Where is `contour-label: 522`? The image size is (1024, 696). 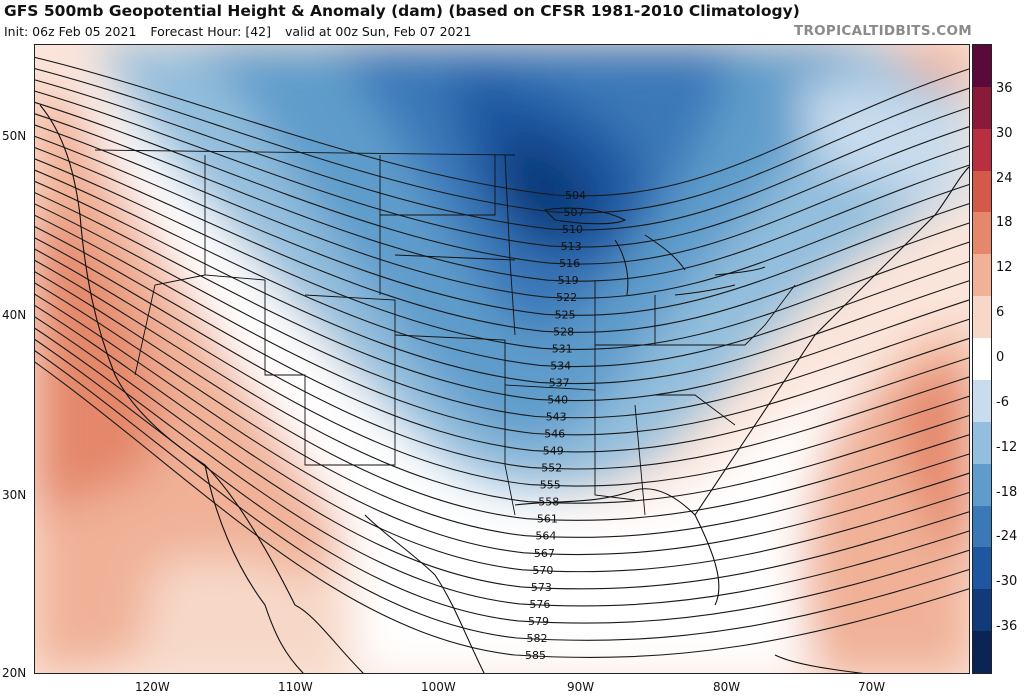 contour-label: 522 is located at coordinates (566, 297).